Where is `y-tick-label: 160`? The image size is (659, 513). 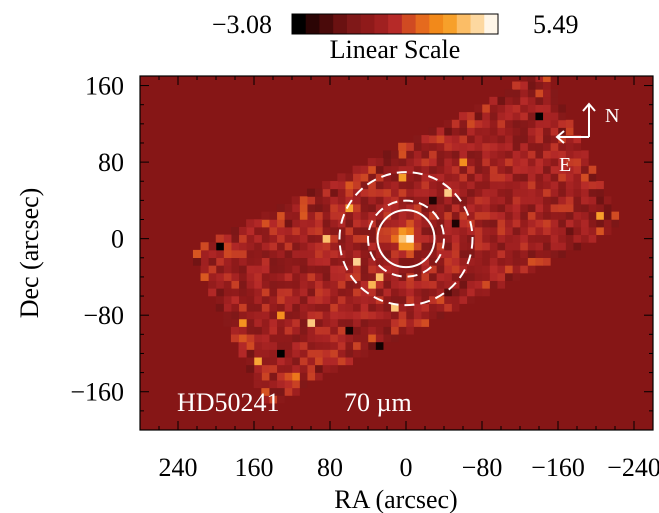
y-tick-label: 160 is located at coordinates (104, 86).